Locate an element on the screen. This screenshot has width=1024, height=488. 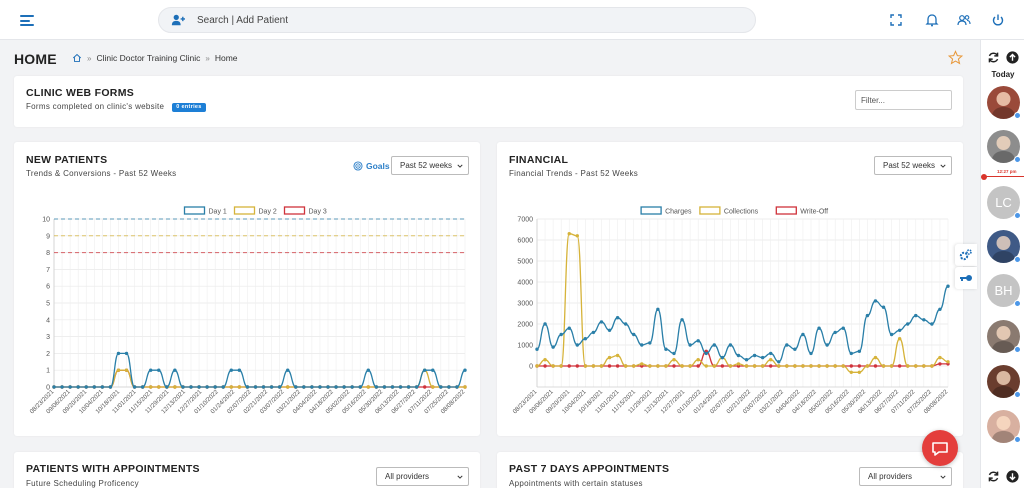
add-patient-icon is located at coordinates (178, 20).